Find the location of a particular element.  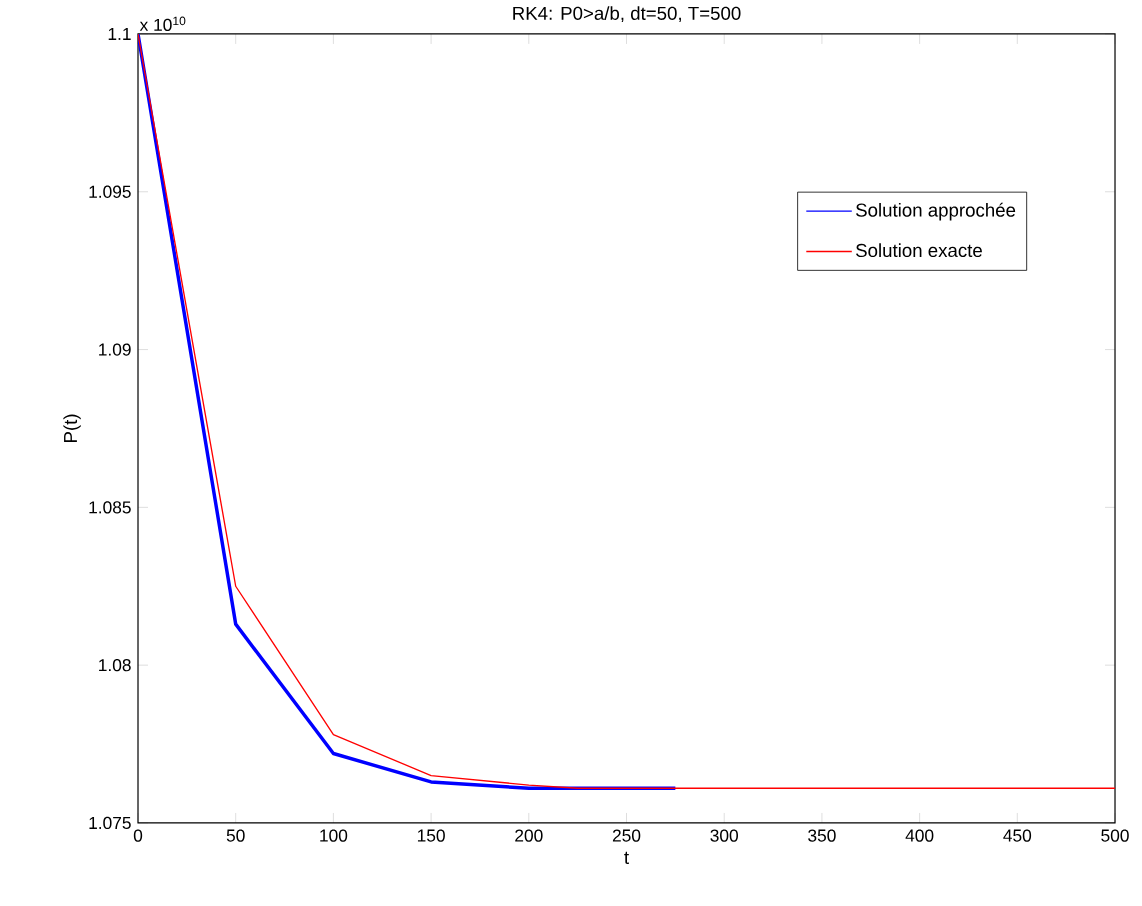

x-axis-title: t is located at coordinates (626, 857).